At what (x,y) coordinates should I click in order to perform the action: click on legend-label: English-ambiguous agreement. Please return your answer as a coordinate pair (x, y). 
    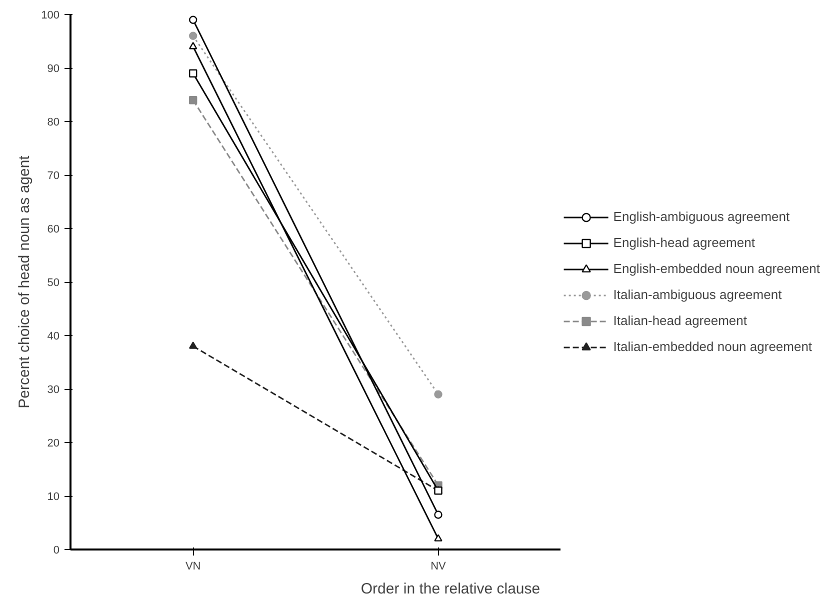
    Looking at the image, I should click on (701, 216).